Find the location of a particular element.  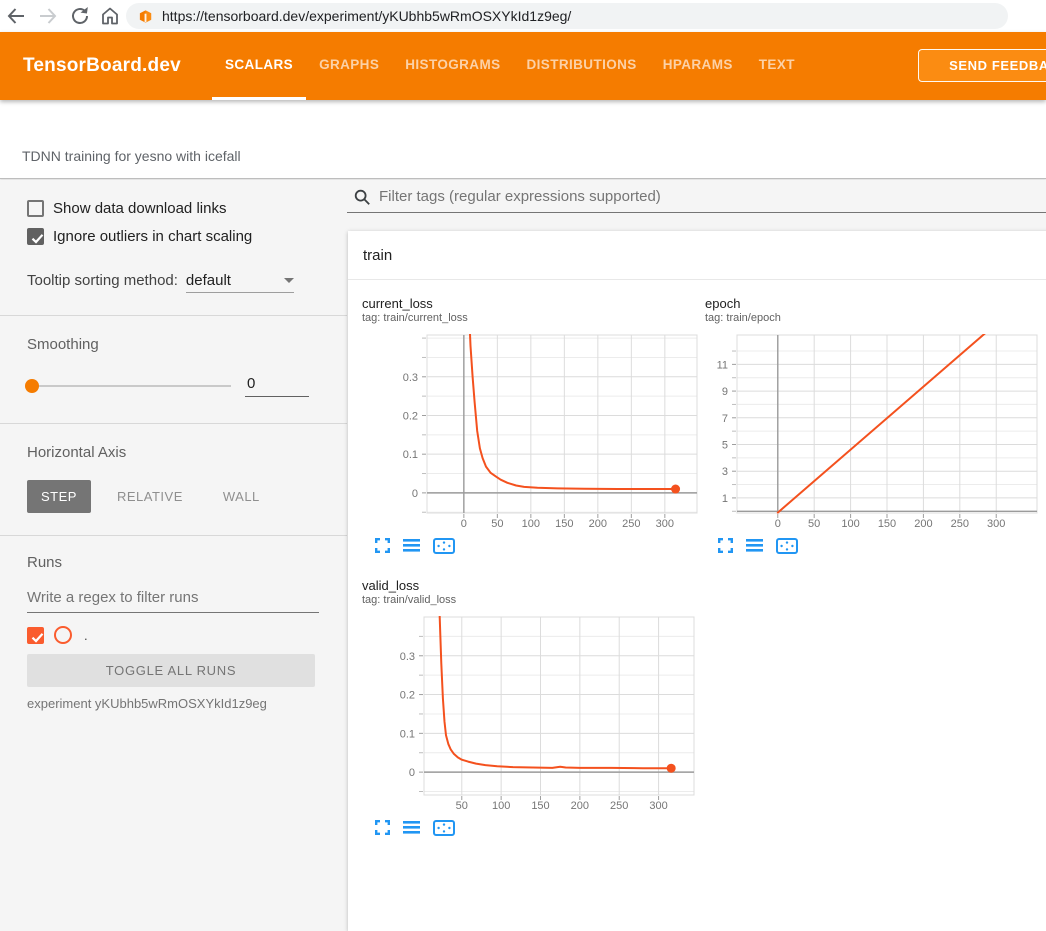

tooltip-sorting-label: Tooltip sorting method: is located at coordinates (102, 280).